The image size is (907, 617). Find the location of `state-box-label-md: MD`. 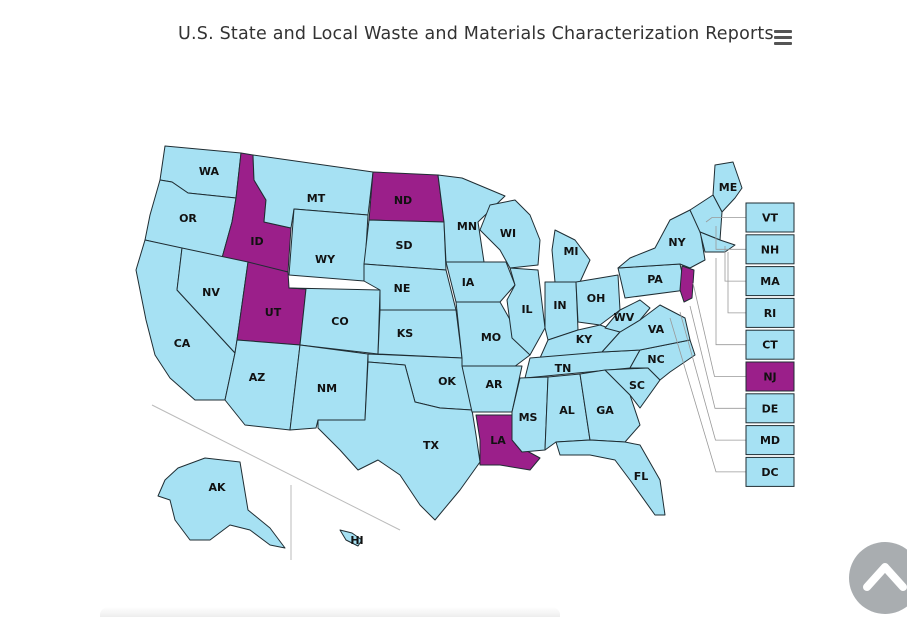

state-box-label-md: MD is located at coordinates (770, 440).